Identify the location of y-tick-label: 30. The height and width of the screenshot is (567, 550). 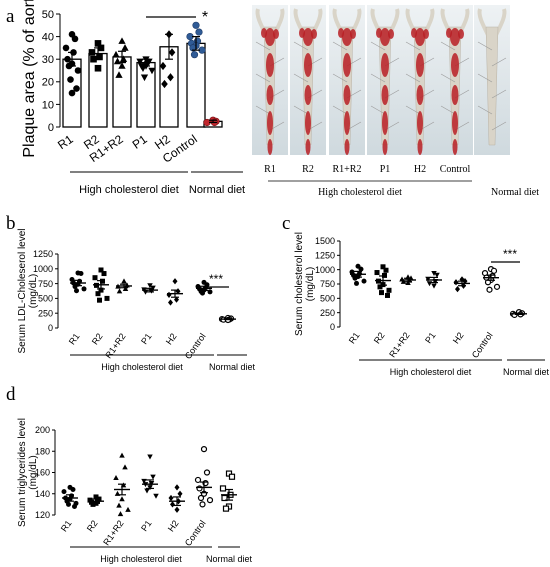
(48, 60).